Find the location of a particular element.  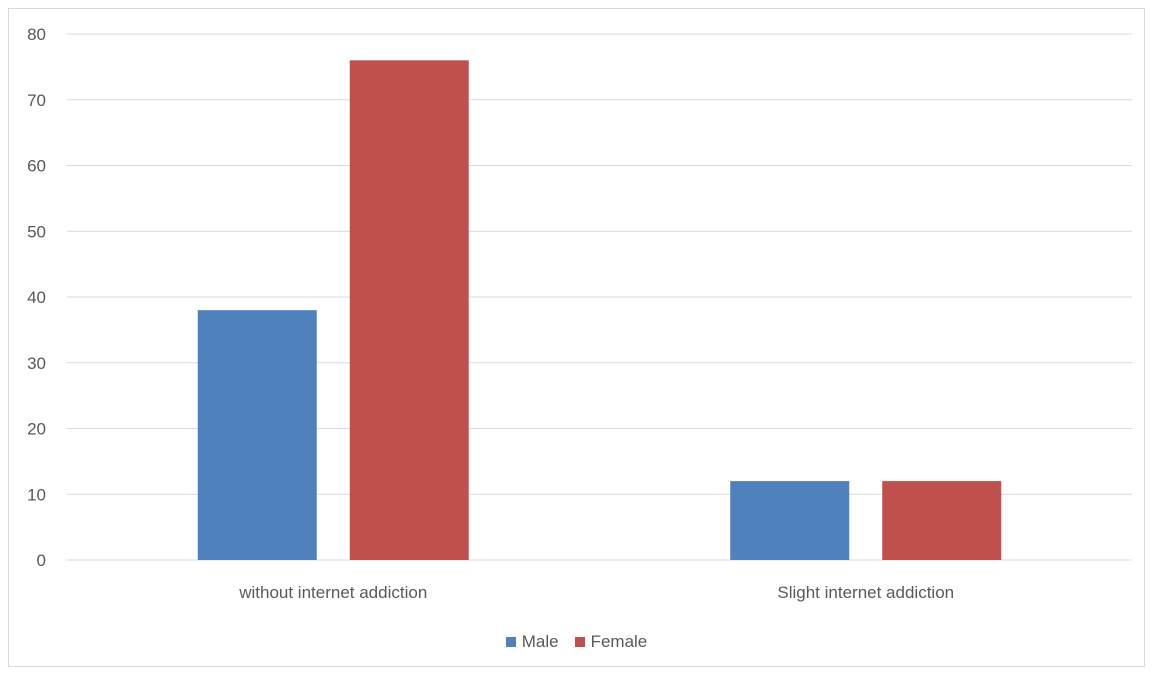

y-tick-label: 60 is located at coordinates (36, 166).